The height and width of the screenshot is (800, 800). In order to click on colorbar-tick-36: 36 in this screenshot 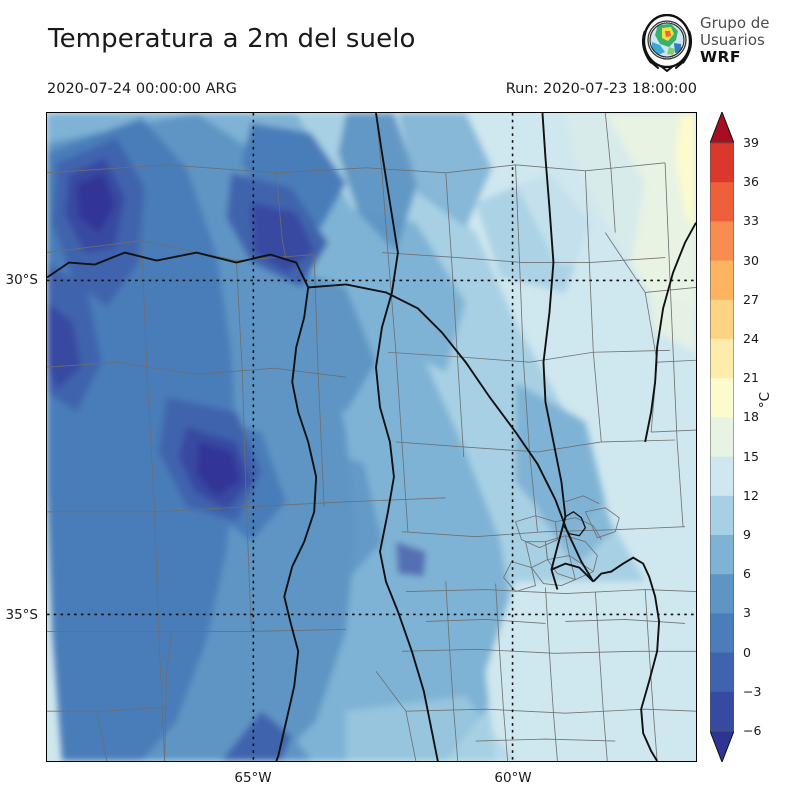, I will do `click(751, 182)`.